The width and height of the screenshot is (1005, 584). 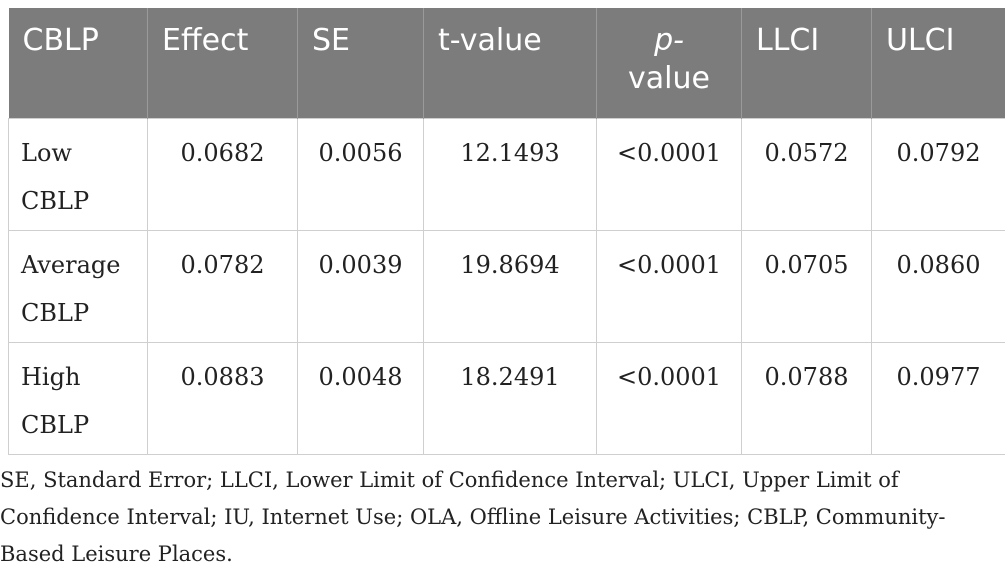 What do you see at coordinates (116, 554) in the screenshot?
I see `footnote-line3: Based Leisure Places.` at bounding box center [116, 554].